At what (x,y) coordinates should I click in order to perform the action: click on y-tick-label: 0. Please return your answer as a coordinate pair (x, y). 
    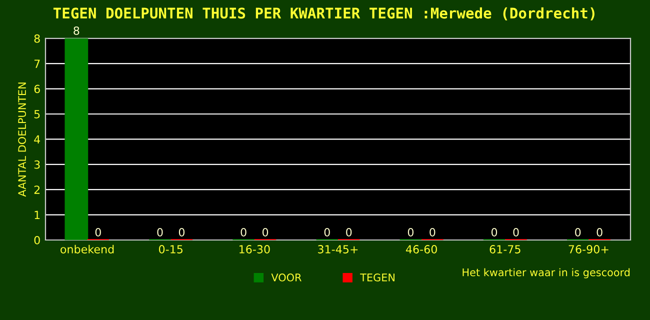
    Looking at the image, I should click on (37, 240).